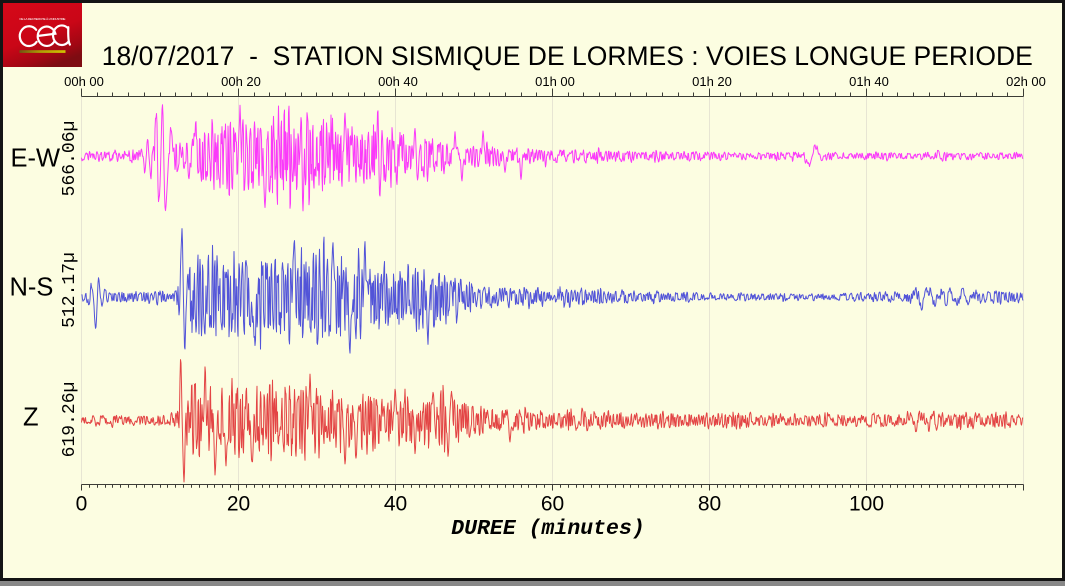 The width and height of the screenshot is (1065, 586). I want to click on svg-text: N-S, so click(32, 288).